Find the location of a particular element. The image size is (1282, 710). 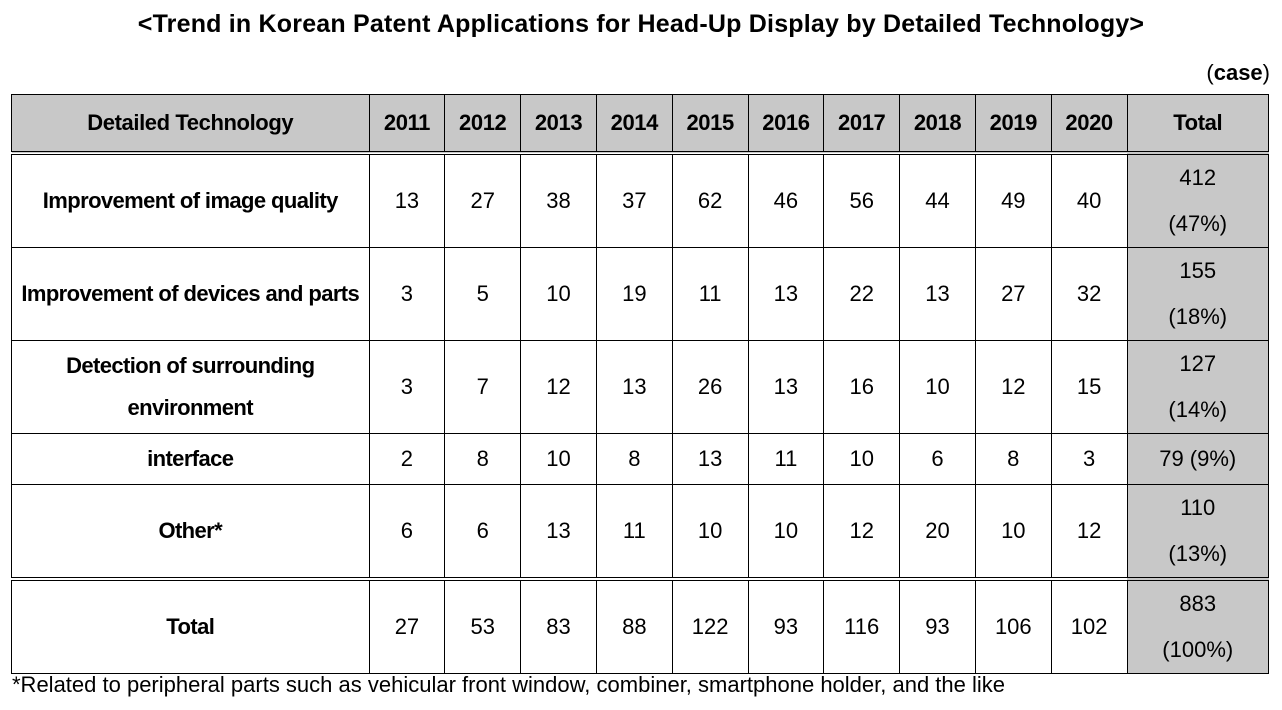

row-label: interface is located at coordinates (190, 459).